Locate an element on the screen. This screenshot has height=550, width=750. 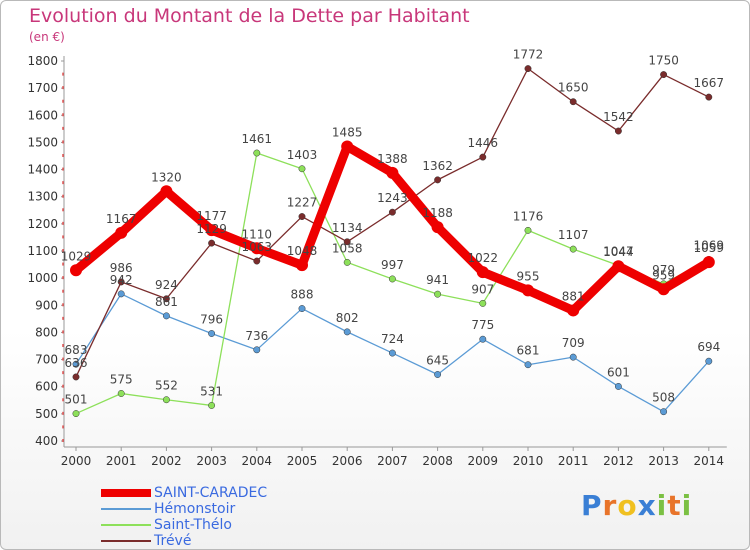
x-tick-label: 2008 is located at coordinates (437, 461).